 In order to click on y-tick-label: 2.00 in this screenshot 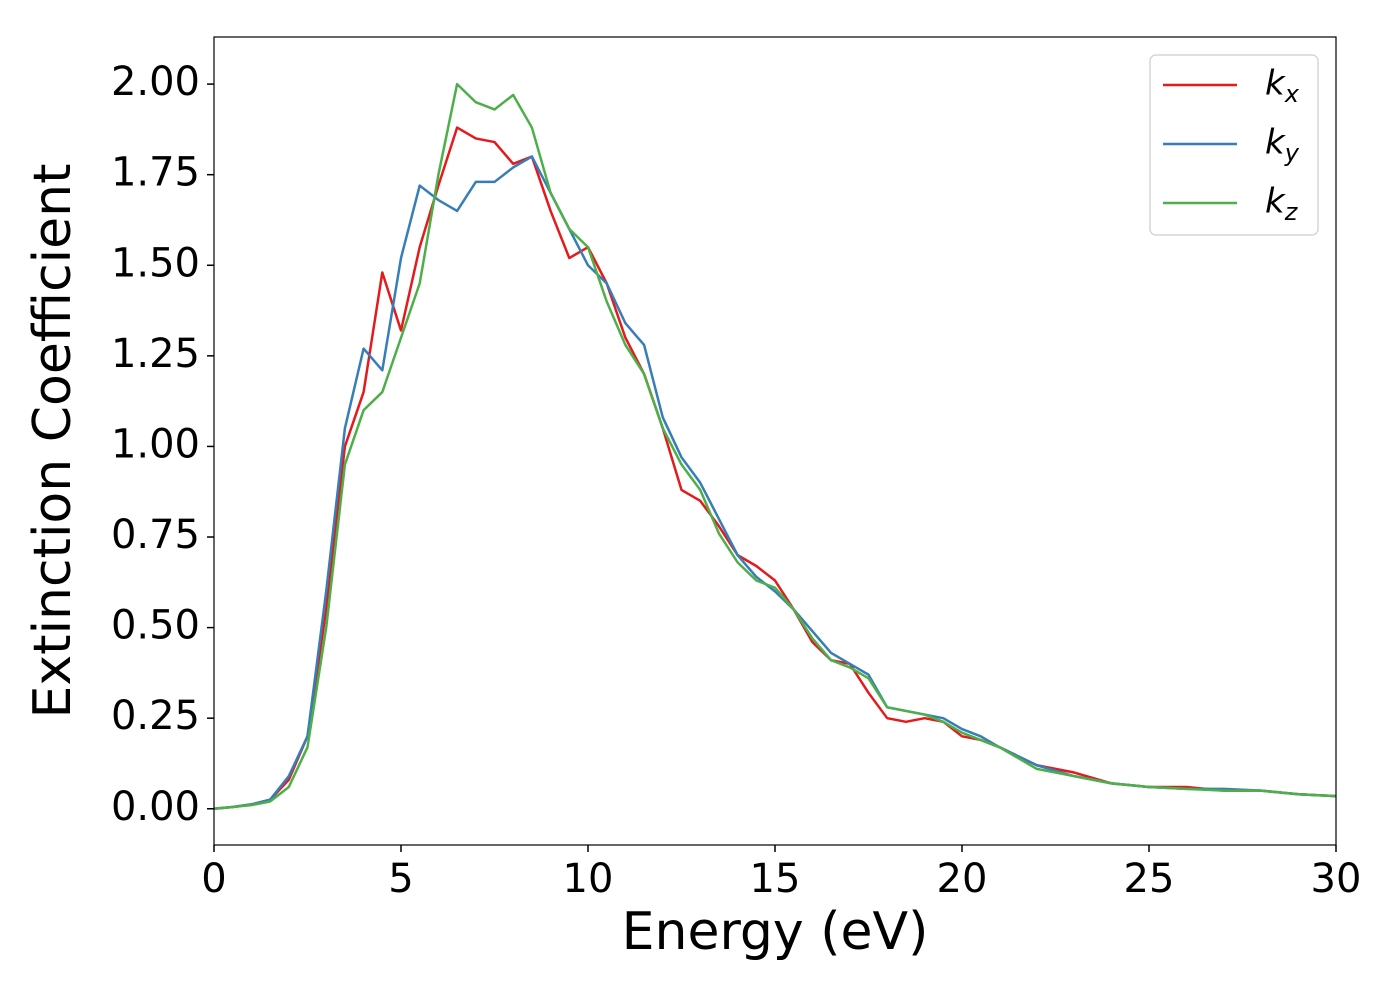, I will do `click(155, 82)`.